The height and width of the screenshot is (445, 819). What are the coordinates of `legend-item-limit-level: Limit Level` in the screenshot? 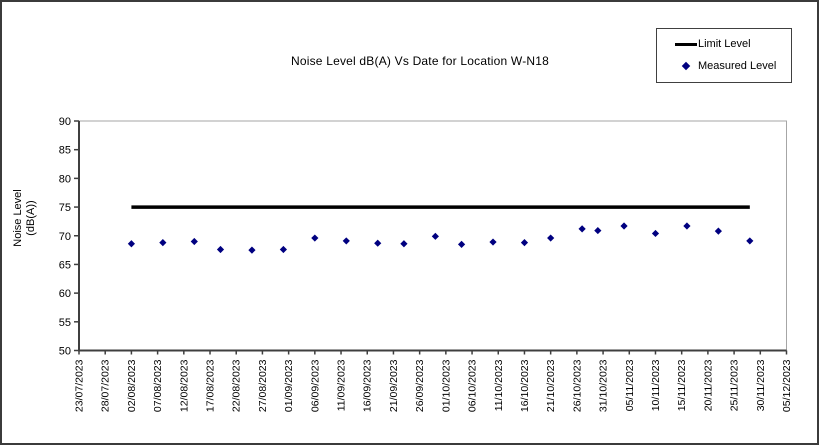 It's located at (724, 44).